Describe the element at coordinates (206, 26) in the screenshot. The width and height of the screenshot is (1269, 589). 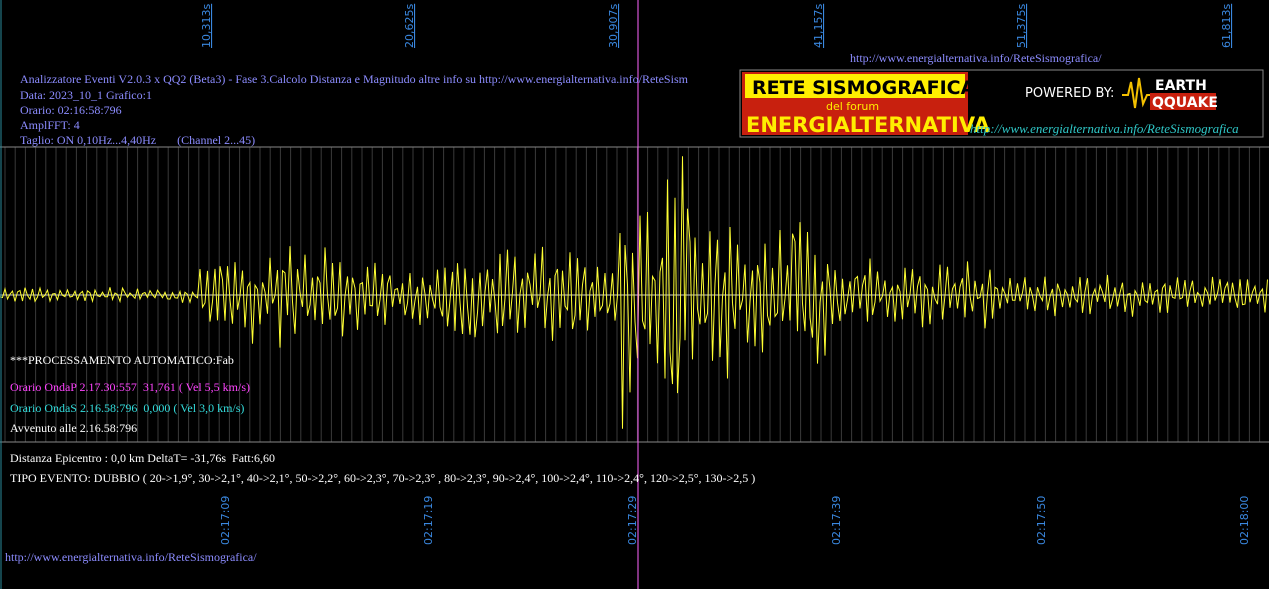
I see `time-label: 10,313s` at that location.